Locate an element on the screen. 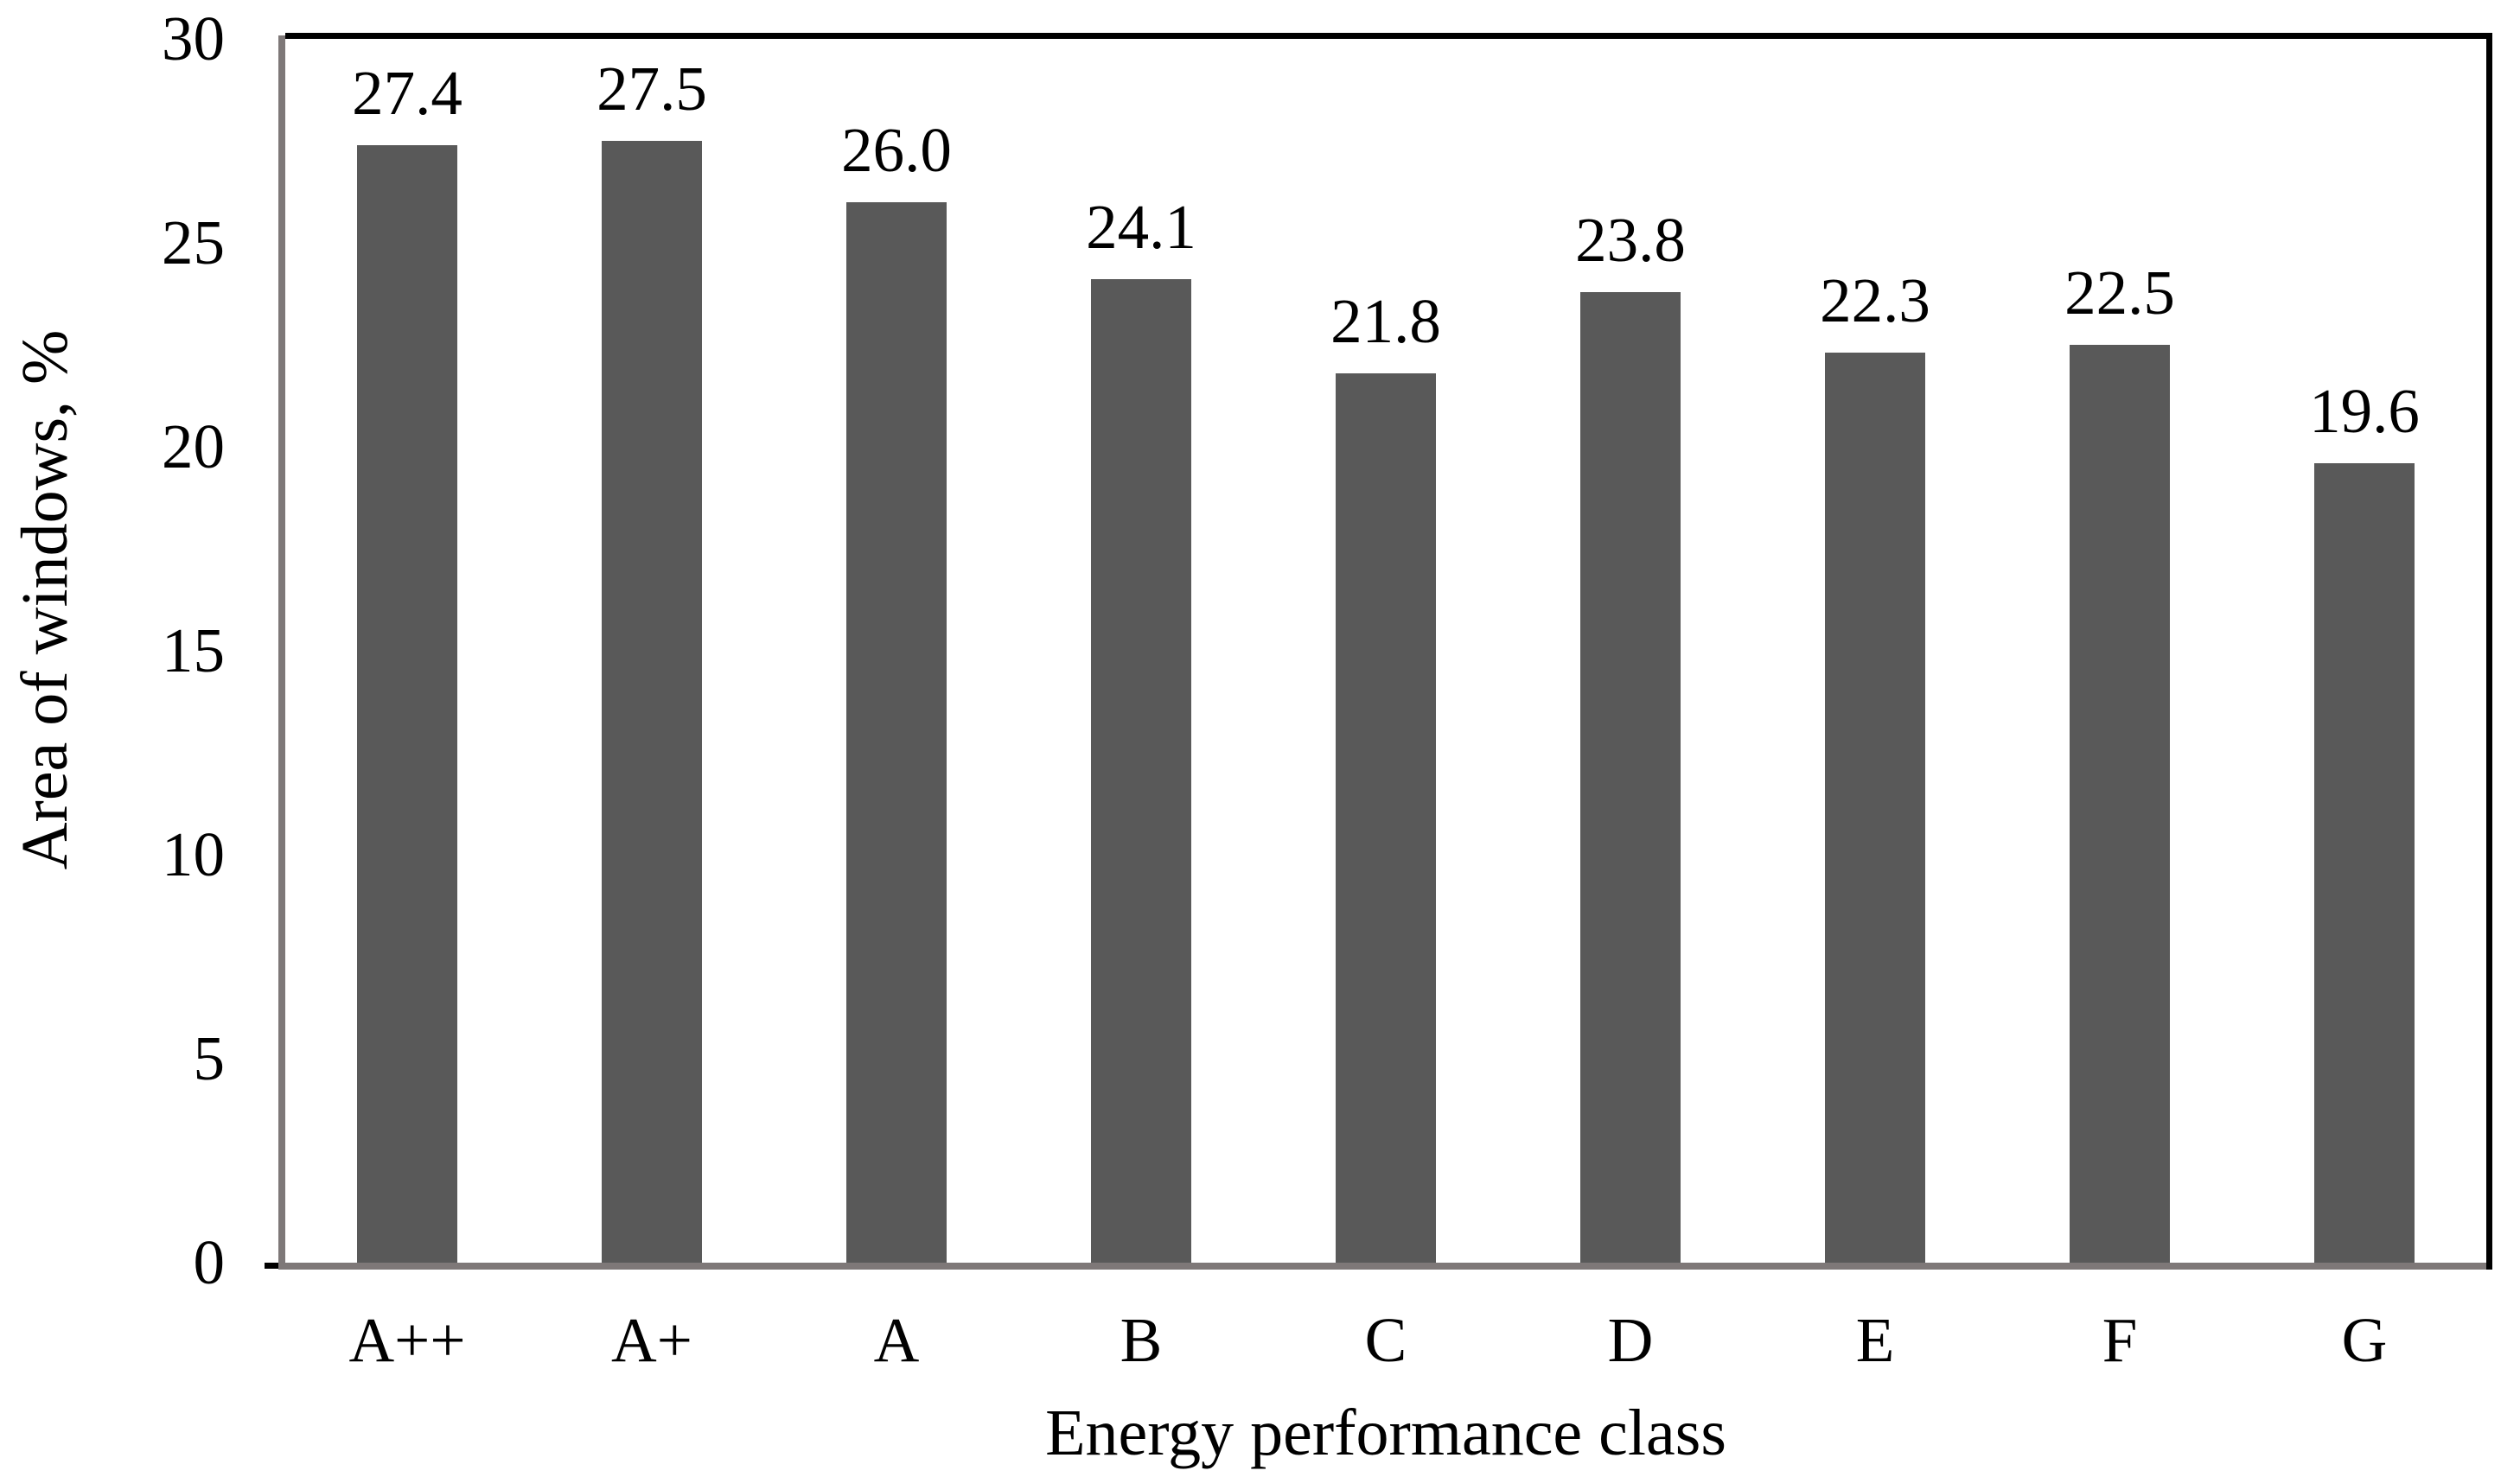 The image size is (2520, 1477). y-axis-tick-label: 20 is located at coordinates (194, 446).